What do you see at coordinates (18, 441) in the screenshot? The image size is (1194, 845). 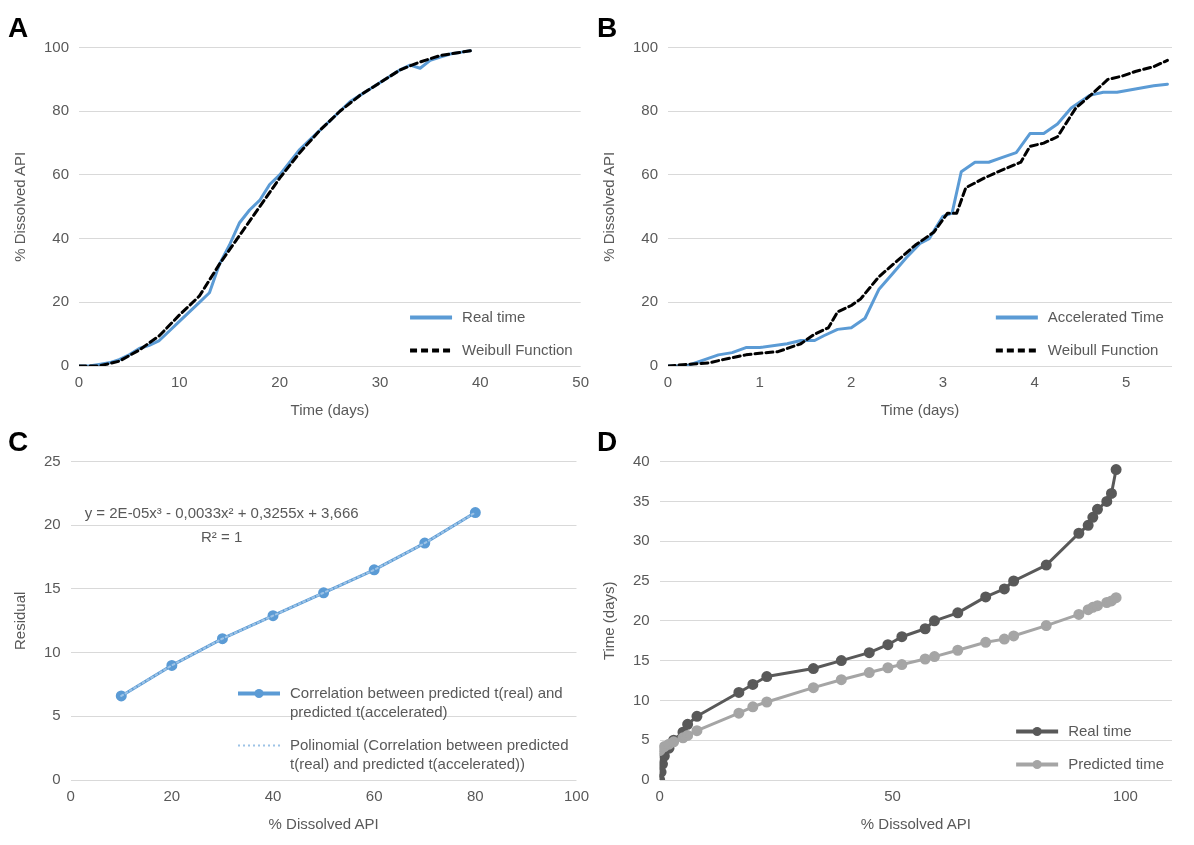 I see `chart-title: C` at bounding box center [18, 441].